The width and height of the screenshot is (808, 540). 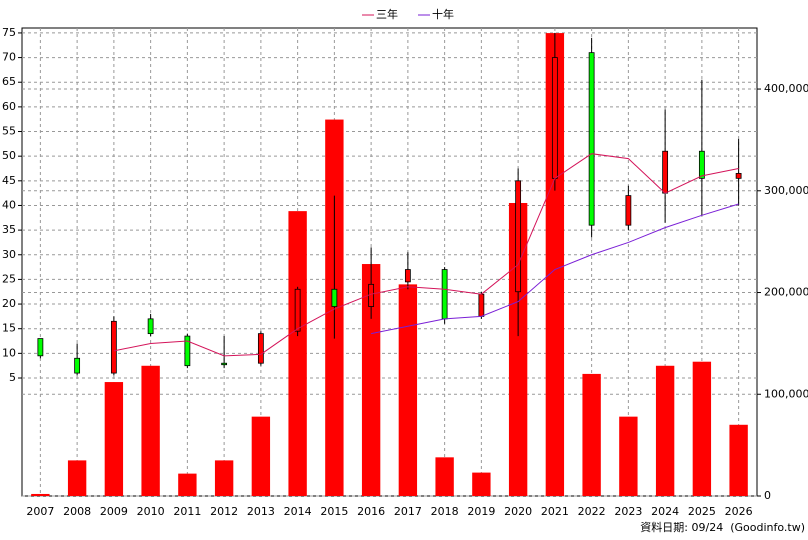 What do you see at coordinates (786, 190) in the screenshot?
I see `y2-tick-label: 300,000` at bounding box center [786, 190].